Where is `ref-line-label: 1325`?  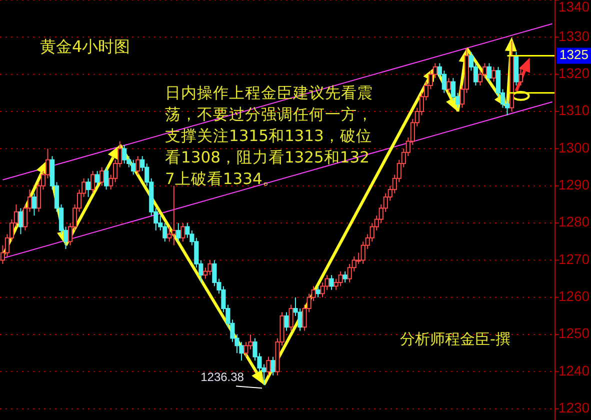 ref-line-label: 1325 is located at coordinates (574, 54).